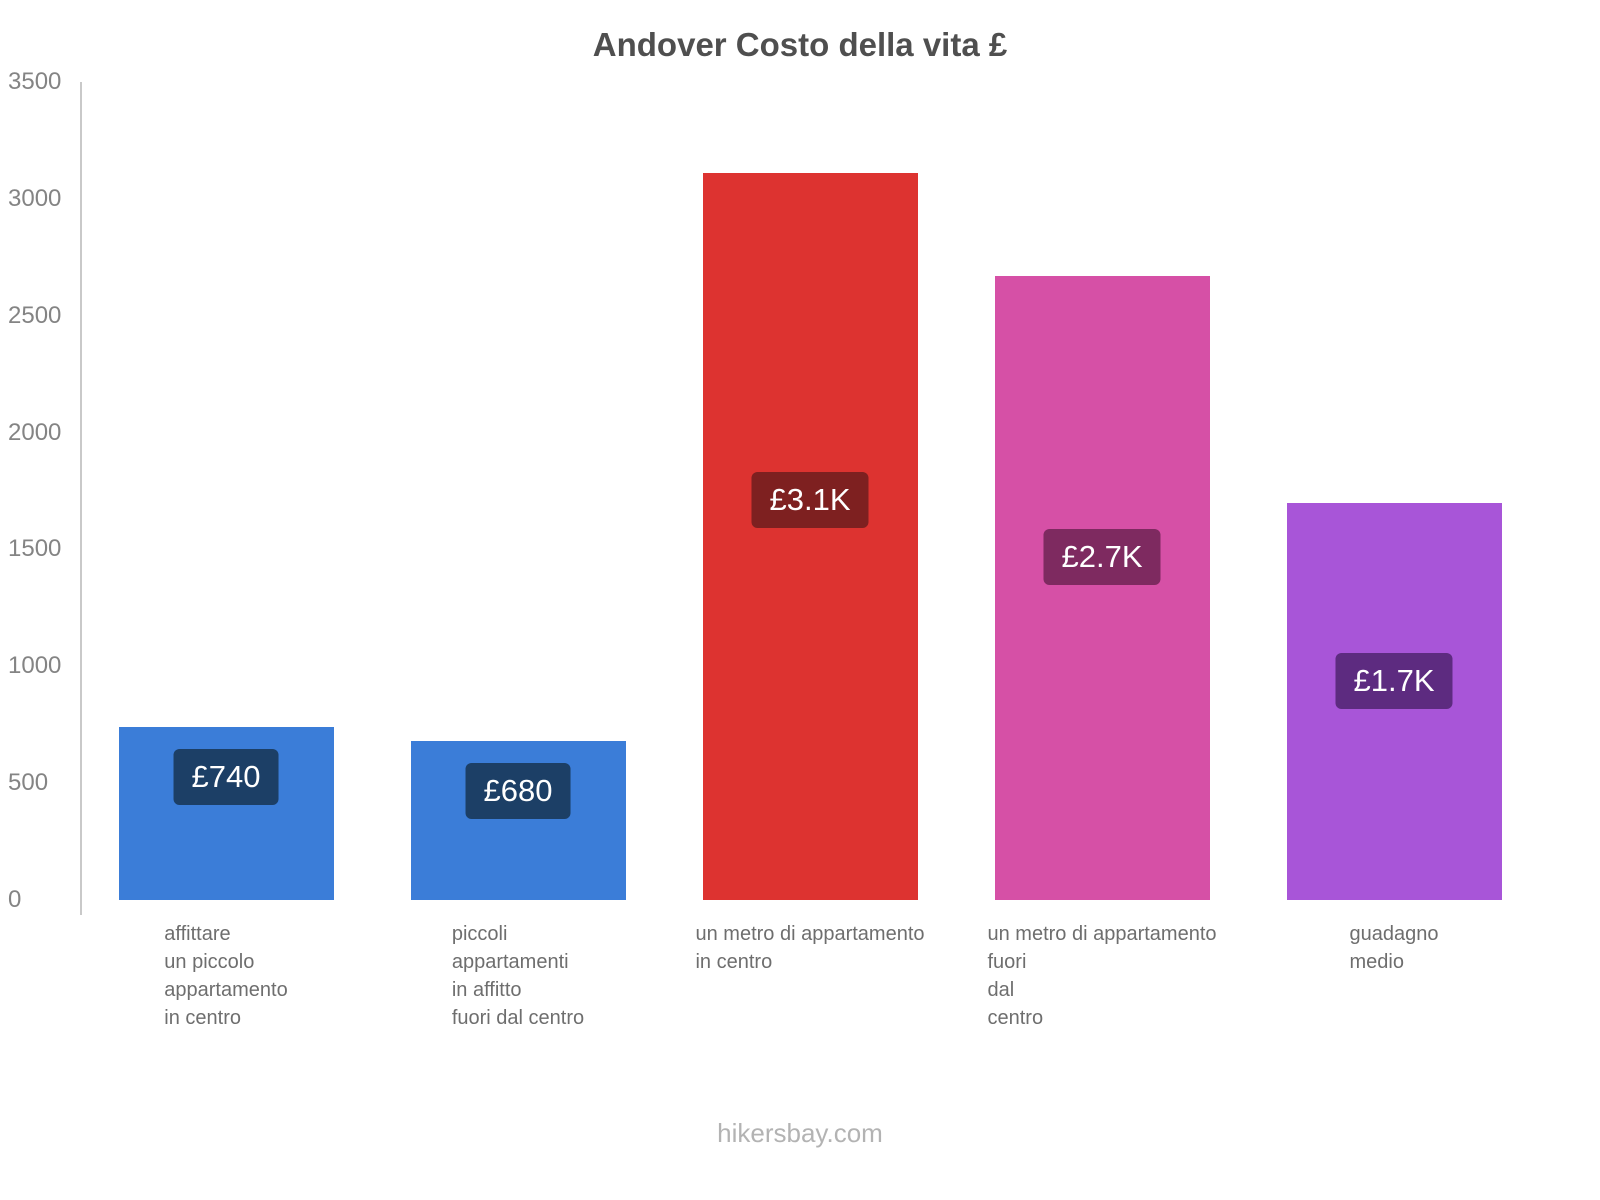 This screenshot has height=1200, width=1600. What do you see at coordinates (518, 791) in the screenshot?
I see `bar-value-label: £680` at bounding box center [518, 791].